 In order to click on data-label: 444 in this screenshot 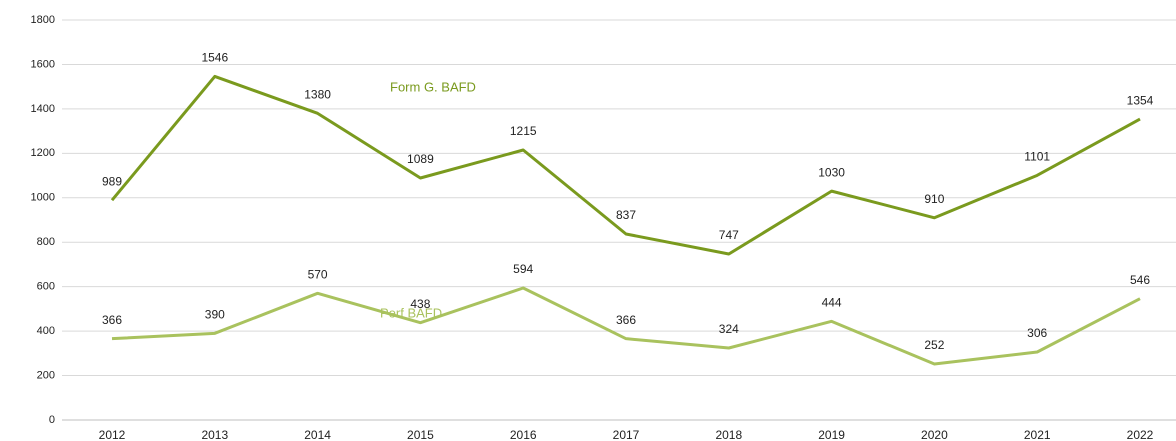, I will do `click(832, 303)`.